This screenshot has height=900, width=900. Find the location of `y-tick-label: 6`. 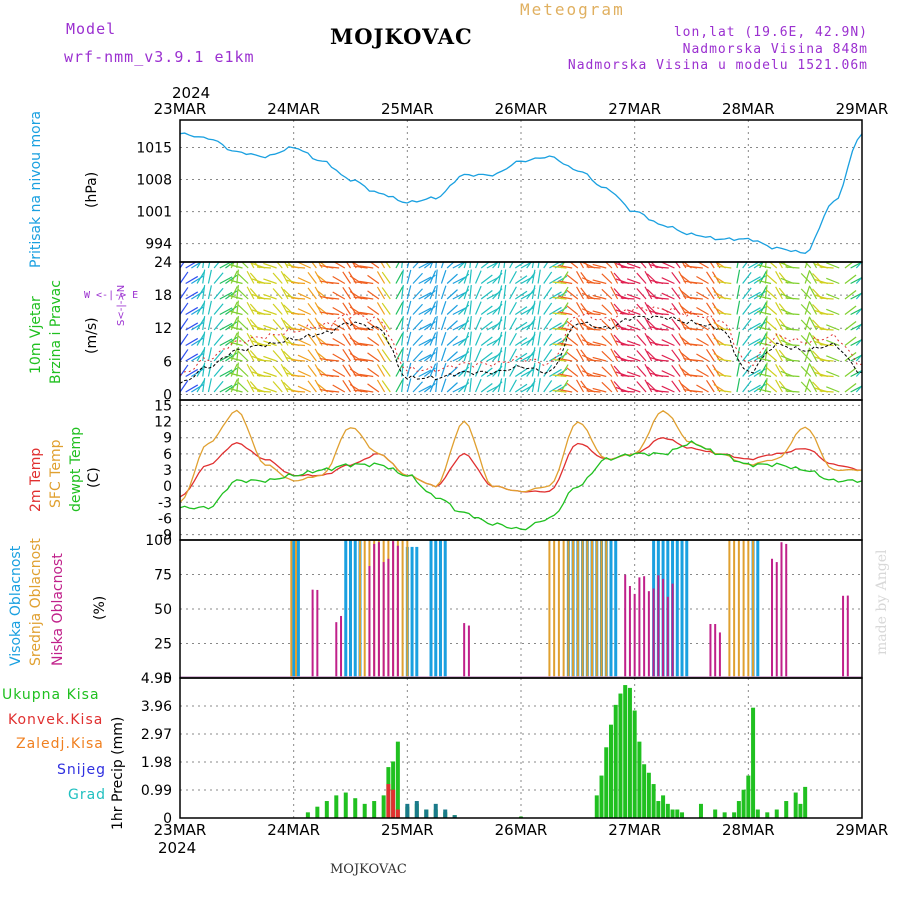

y-tick-label: 6 is located at coordinates (167, 362).